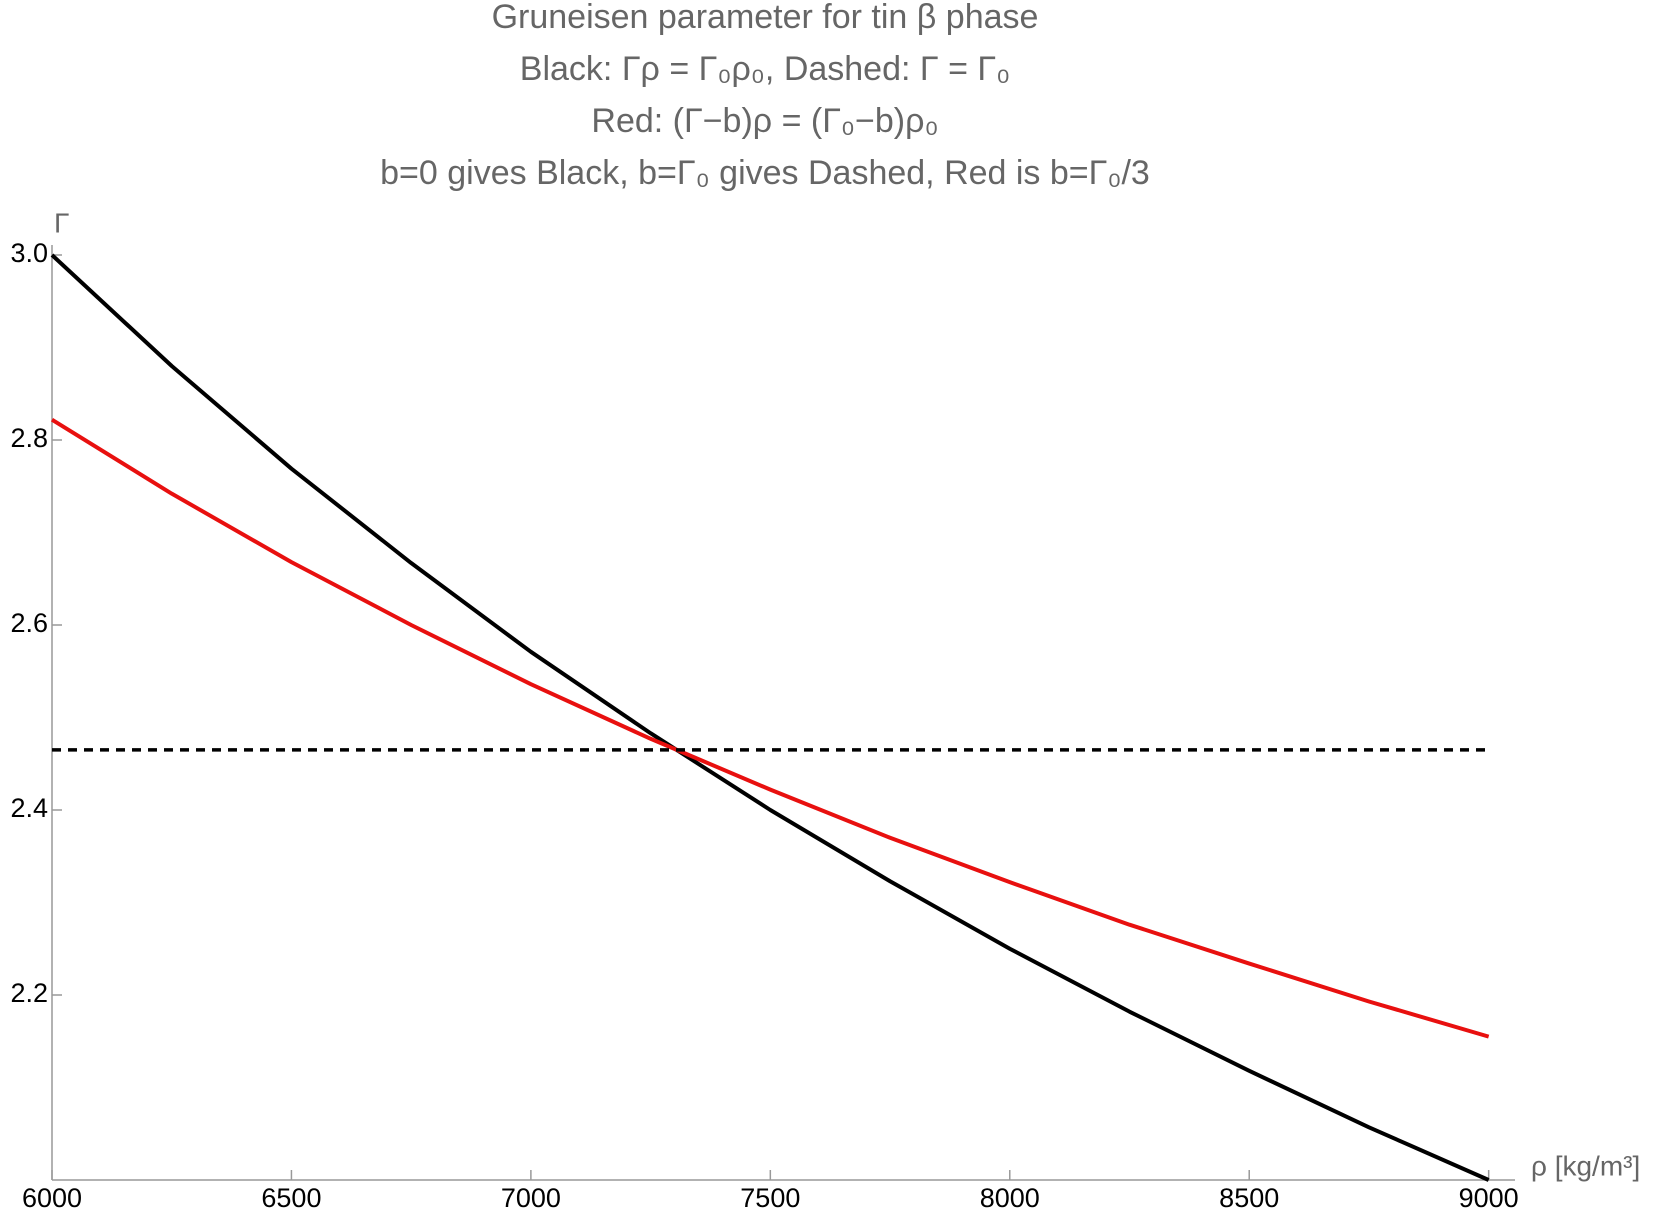 Image resolution: width=1667 pixels, height=1217 pixels. What do you see at coordinates (1585, 1165) in the screenshot?
I see `x-axis-label: ρ [kg/m³]` at bounding box center [1585, 1165].